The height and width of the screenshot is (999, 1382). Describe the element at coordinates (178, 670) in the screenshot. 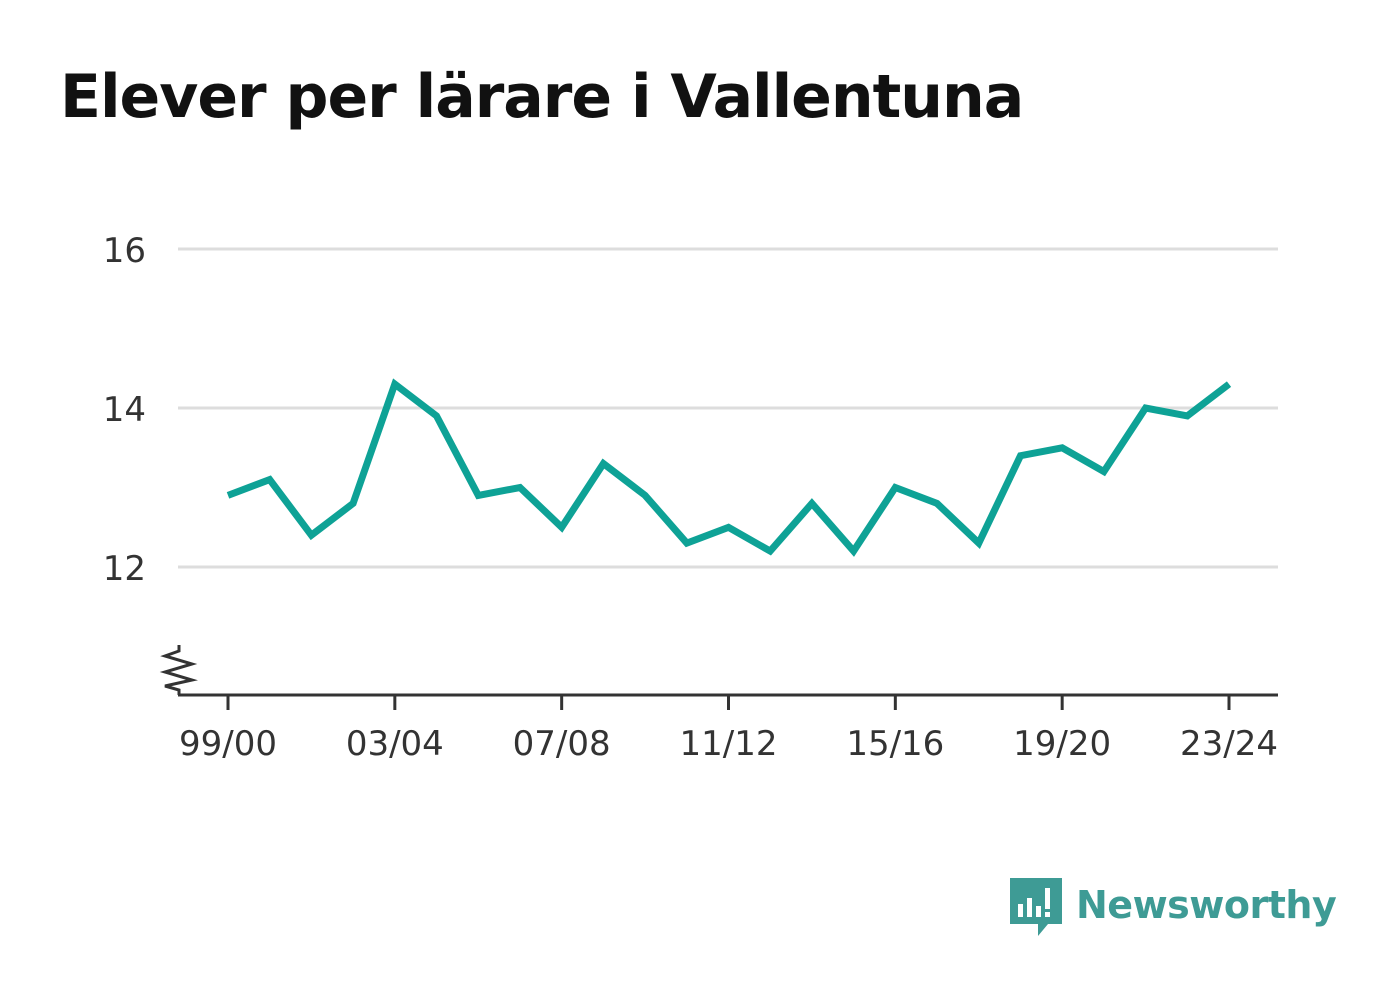

I see `axis-break-icon` at that location.